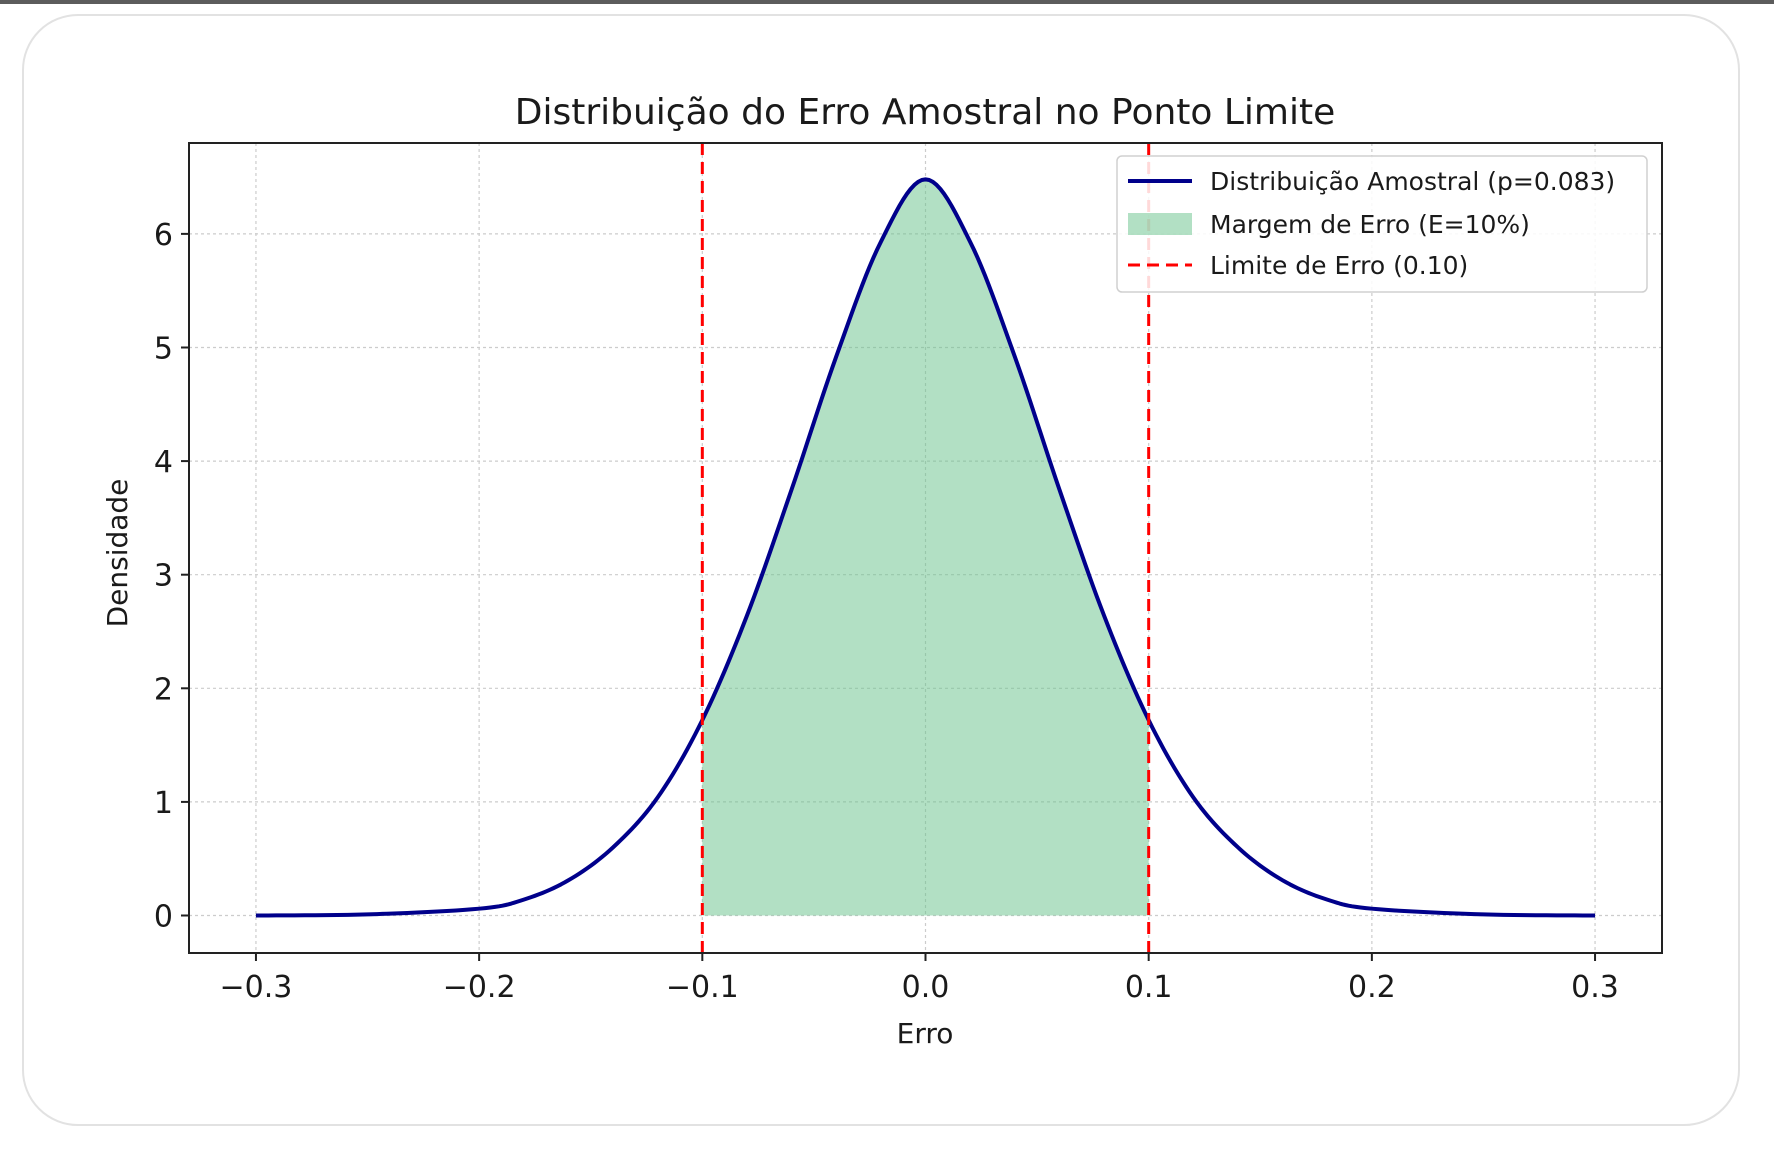 This screenshot has height=1150, width=1774. I want to click on top-edge-bar, so click(887, 2).